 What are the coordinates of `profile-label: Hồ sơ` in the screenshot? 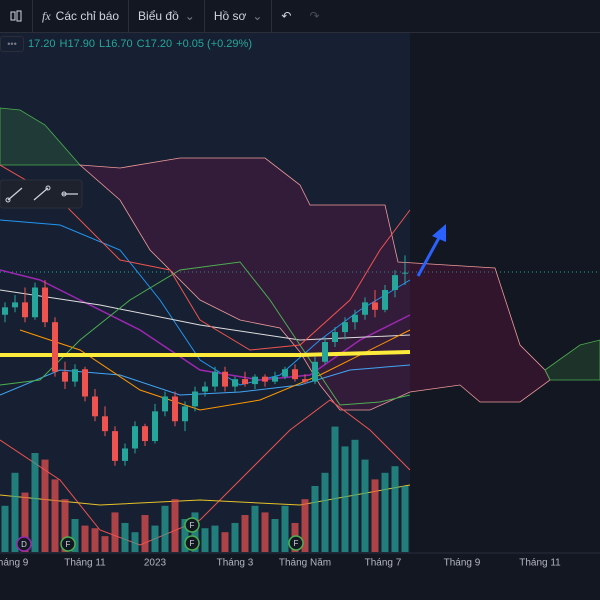 It's located at (230, 16).